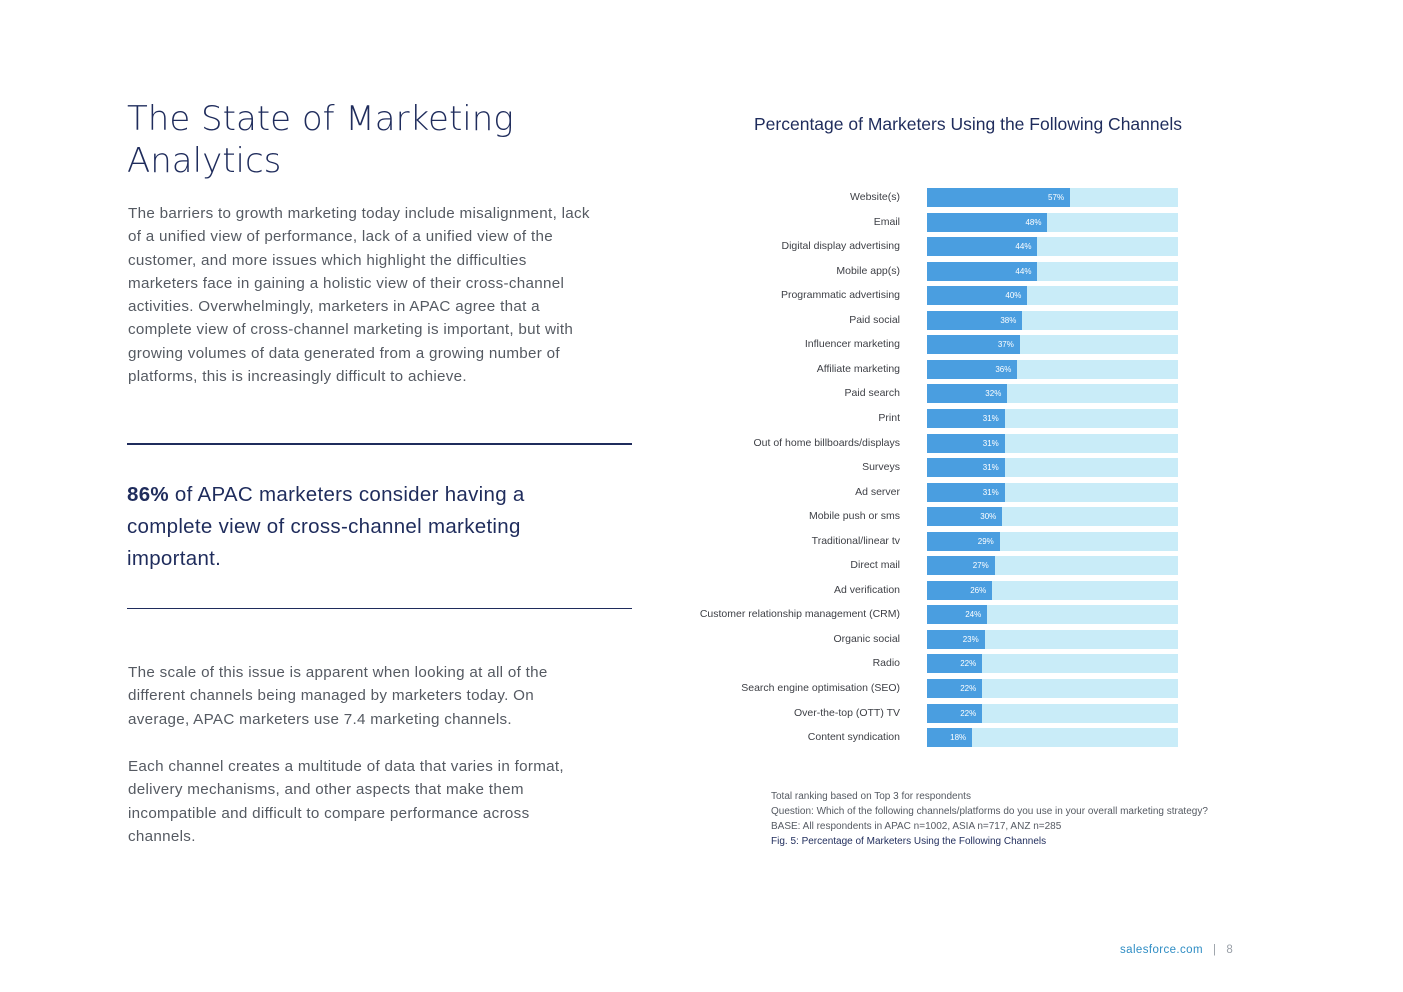 The width and height of the screenshot is (1403, 992). What do you see at coordinates (970, 639) in the screenshot?
I see `bar-value-label: 23%` at bounding box center [970, 639].